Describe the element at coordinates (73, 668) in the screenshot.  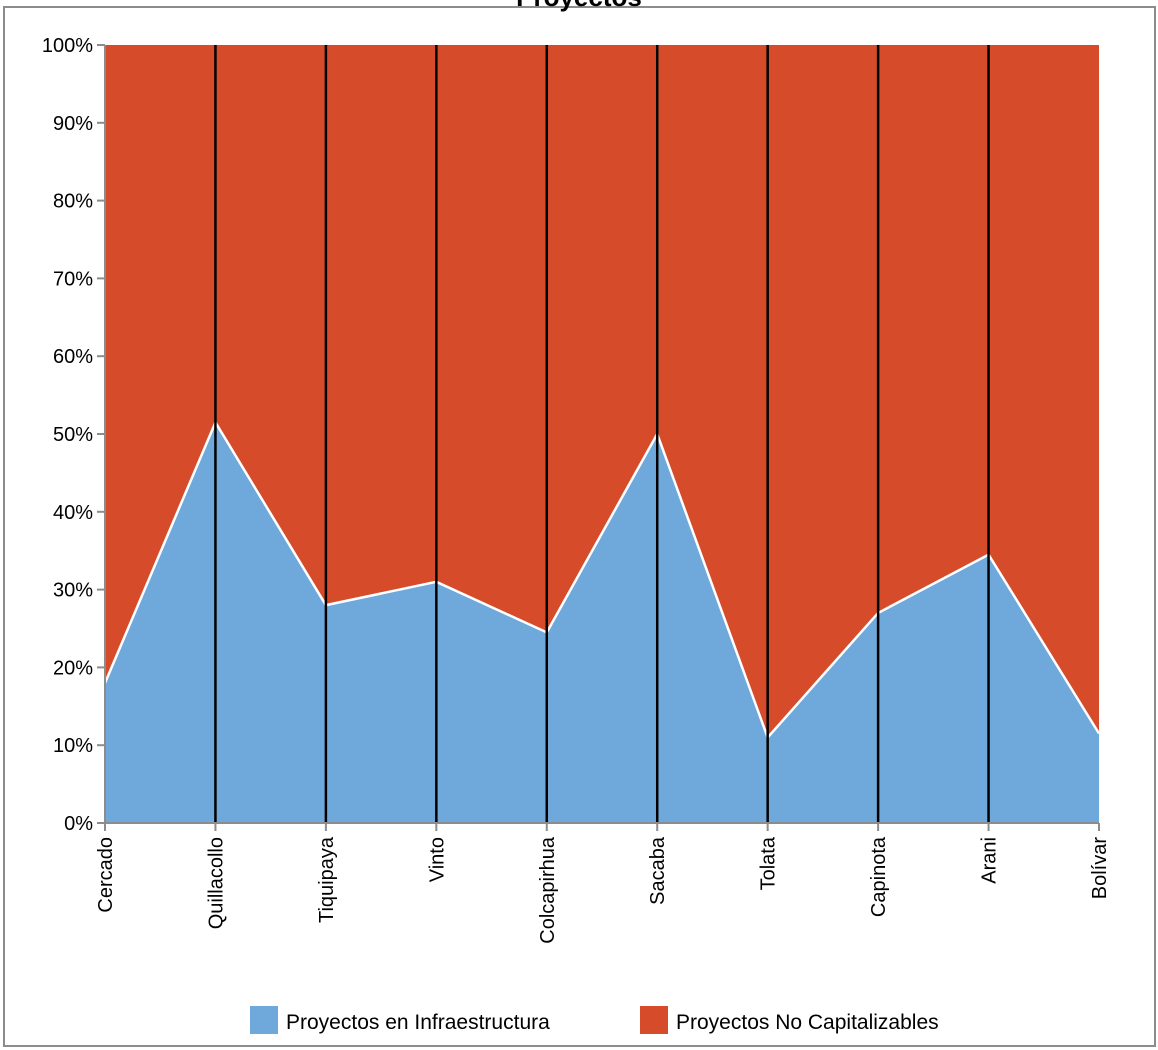
I see `y-tick-label: 20%` at that location.